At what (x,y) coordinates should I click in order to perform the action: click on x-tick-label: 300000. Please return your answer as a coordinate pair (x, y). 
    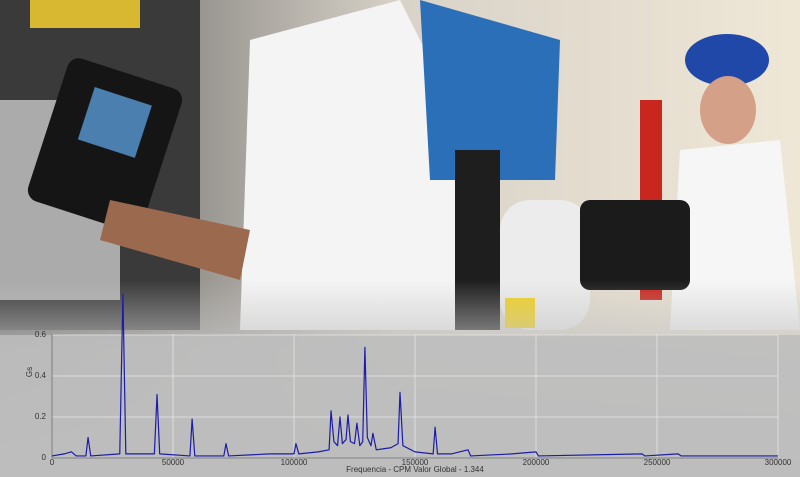
    Looking at the image, I should click on (778, 462).